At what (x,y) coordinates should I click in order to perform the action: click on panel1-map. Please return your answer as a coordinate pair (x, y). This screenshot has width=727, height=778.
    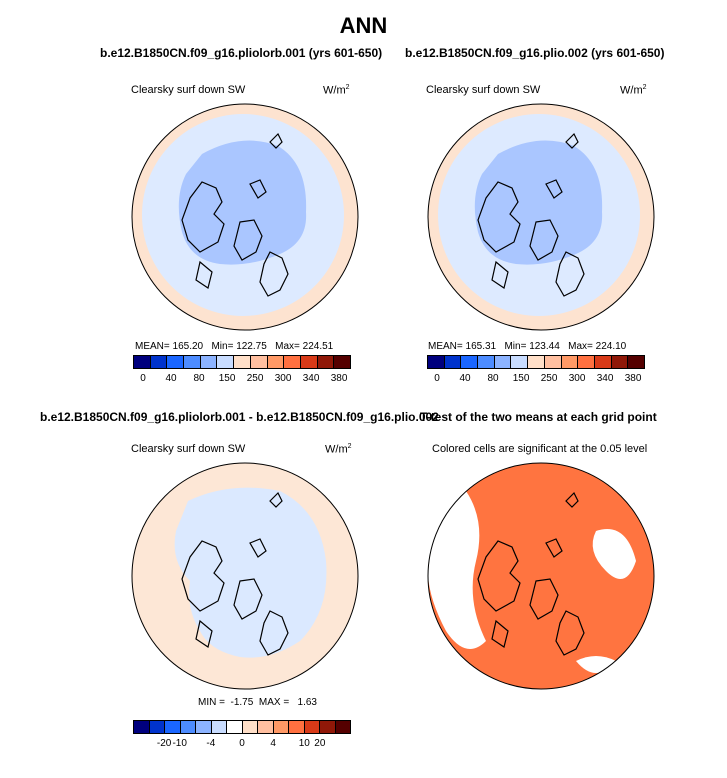
    Looking at the image, I should click on (245, 217).